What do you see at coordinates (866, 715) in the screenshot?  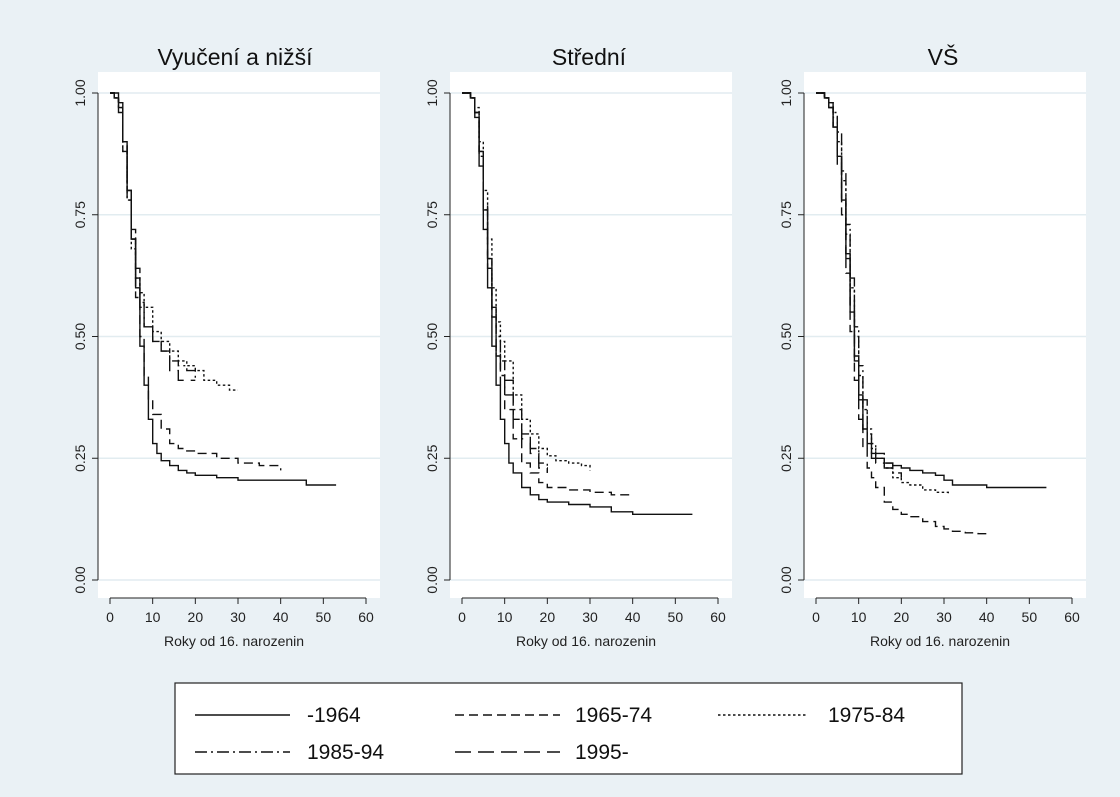 I see `legend-label: 1975-84` at bounding box center [866, 715].